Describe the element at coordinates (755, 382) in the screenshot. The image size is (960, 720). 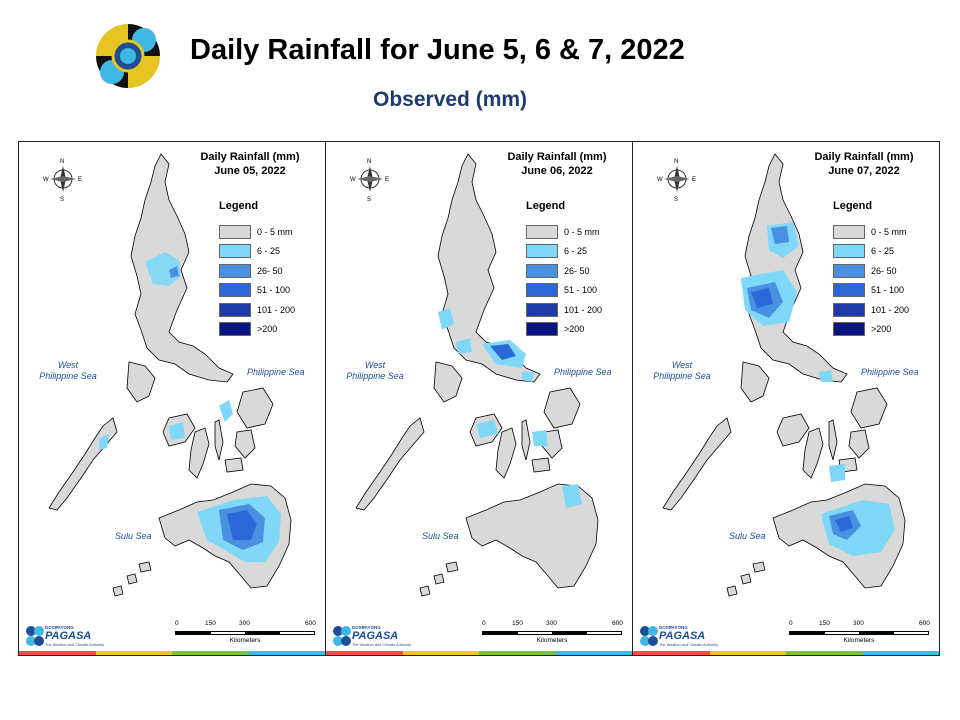
I see `mindoro-island` at that location.